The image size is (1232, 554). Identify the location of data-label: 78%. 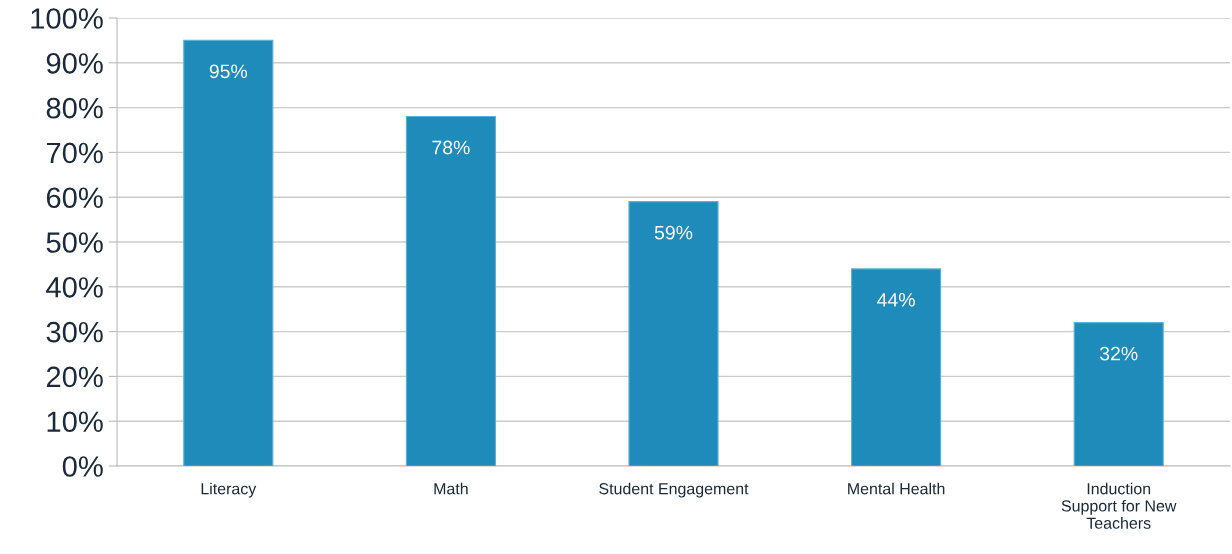
(451, 147).